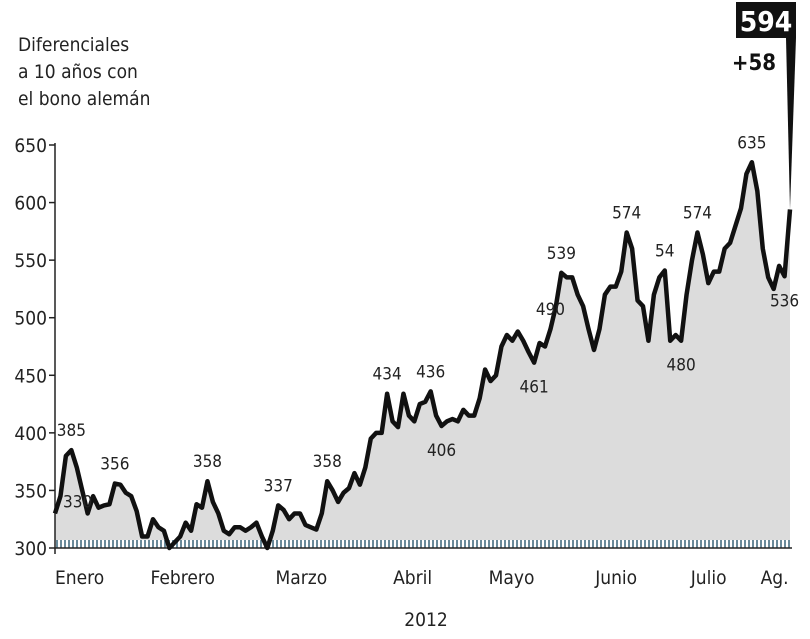 The height and width of the screenshot is (639, 810). Describe the element at coordinates (412, 578) in the screenshot. I see `x-tick-label: Abril` at that location.